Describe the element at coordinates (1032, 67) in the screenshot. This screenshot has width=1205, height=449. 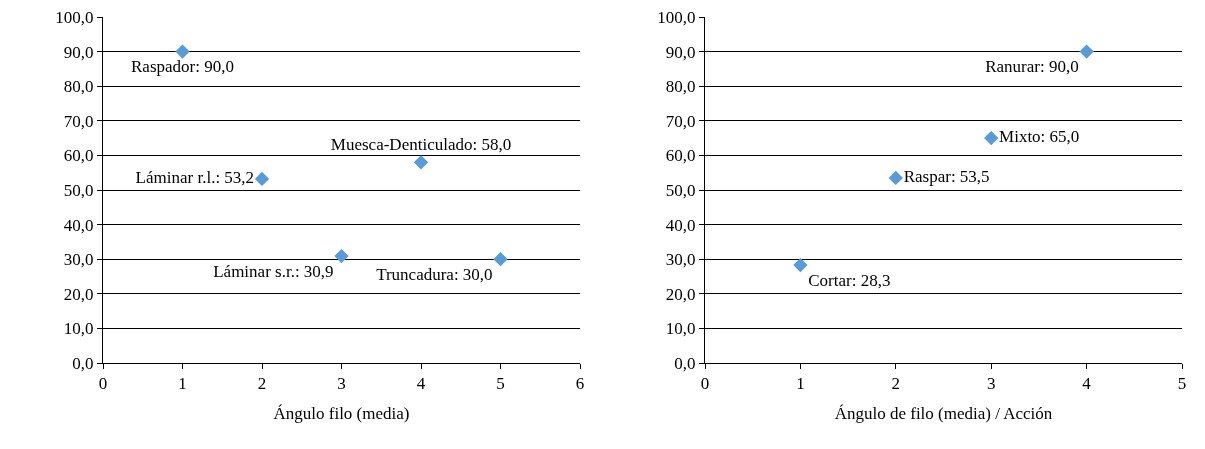
I see `data-label: Ranurar: 90,0` at that location.